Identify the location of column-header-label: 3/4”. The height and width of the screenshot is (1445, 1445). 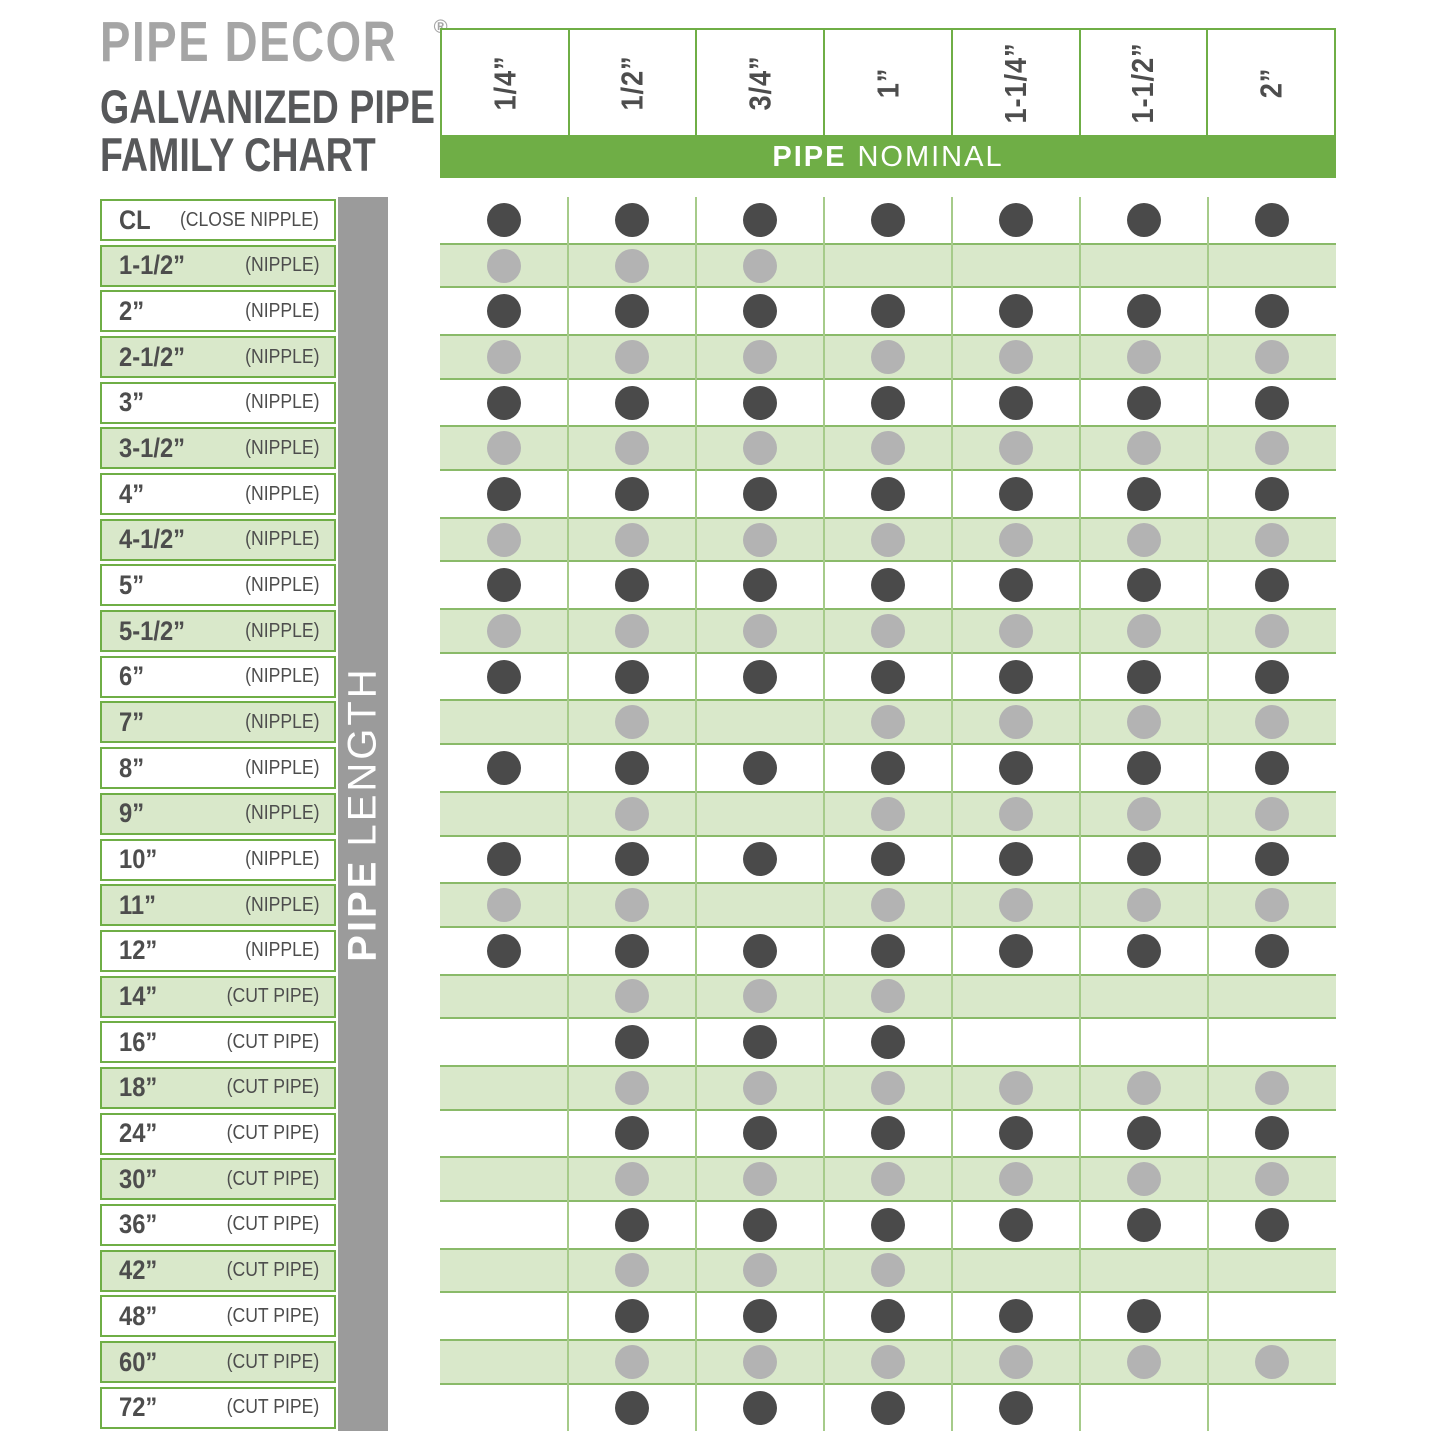
(760, 82).